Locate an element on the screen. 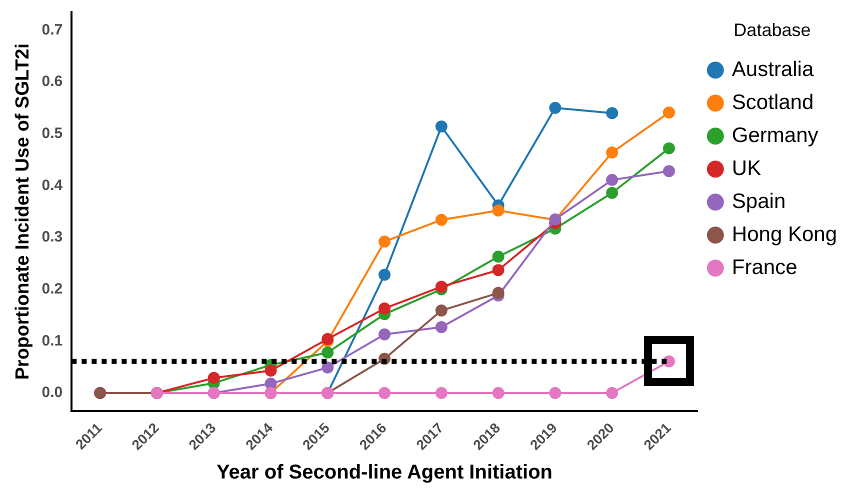  y-tick-label: 0.1 is located at coordinates (52, 341).